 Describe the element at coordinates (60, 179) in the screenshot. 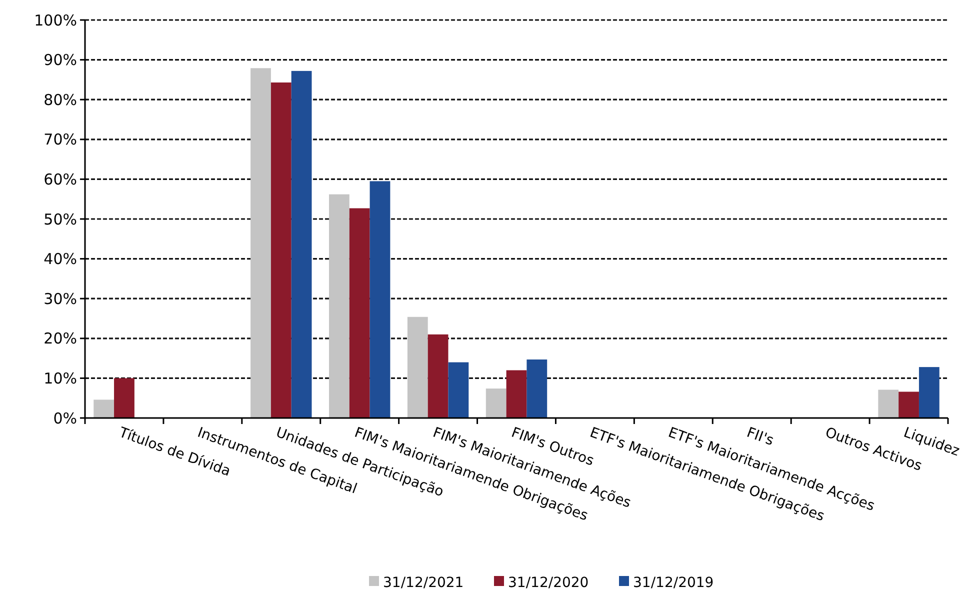

I see `y-tick-label: 60%` at that location.